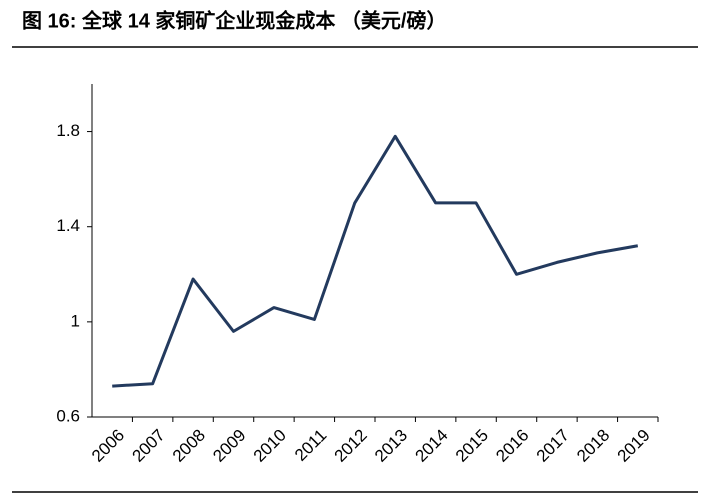  I want to click on x-tick-label: 2014, so click(431, 446).